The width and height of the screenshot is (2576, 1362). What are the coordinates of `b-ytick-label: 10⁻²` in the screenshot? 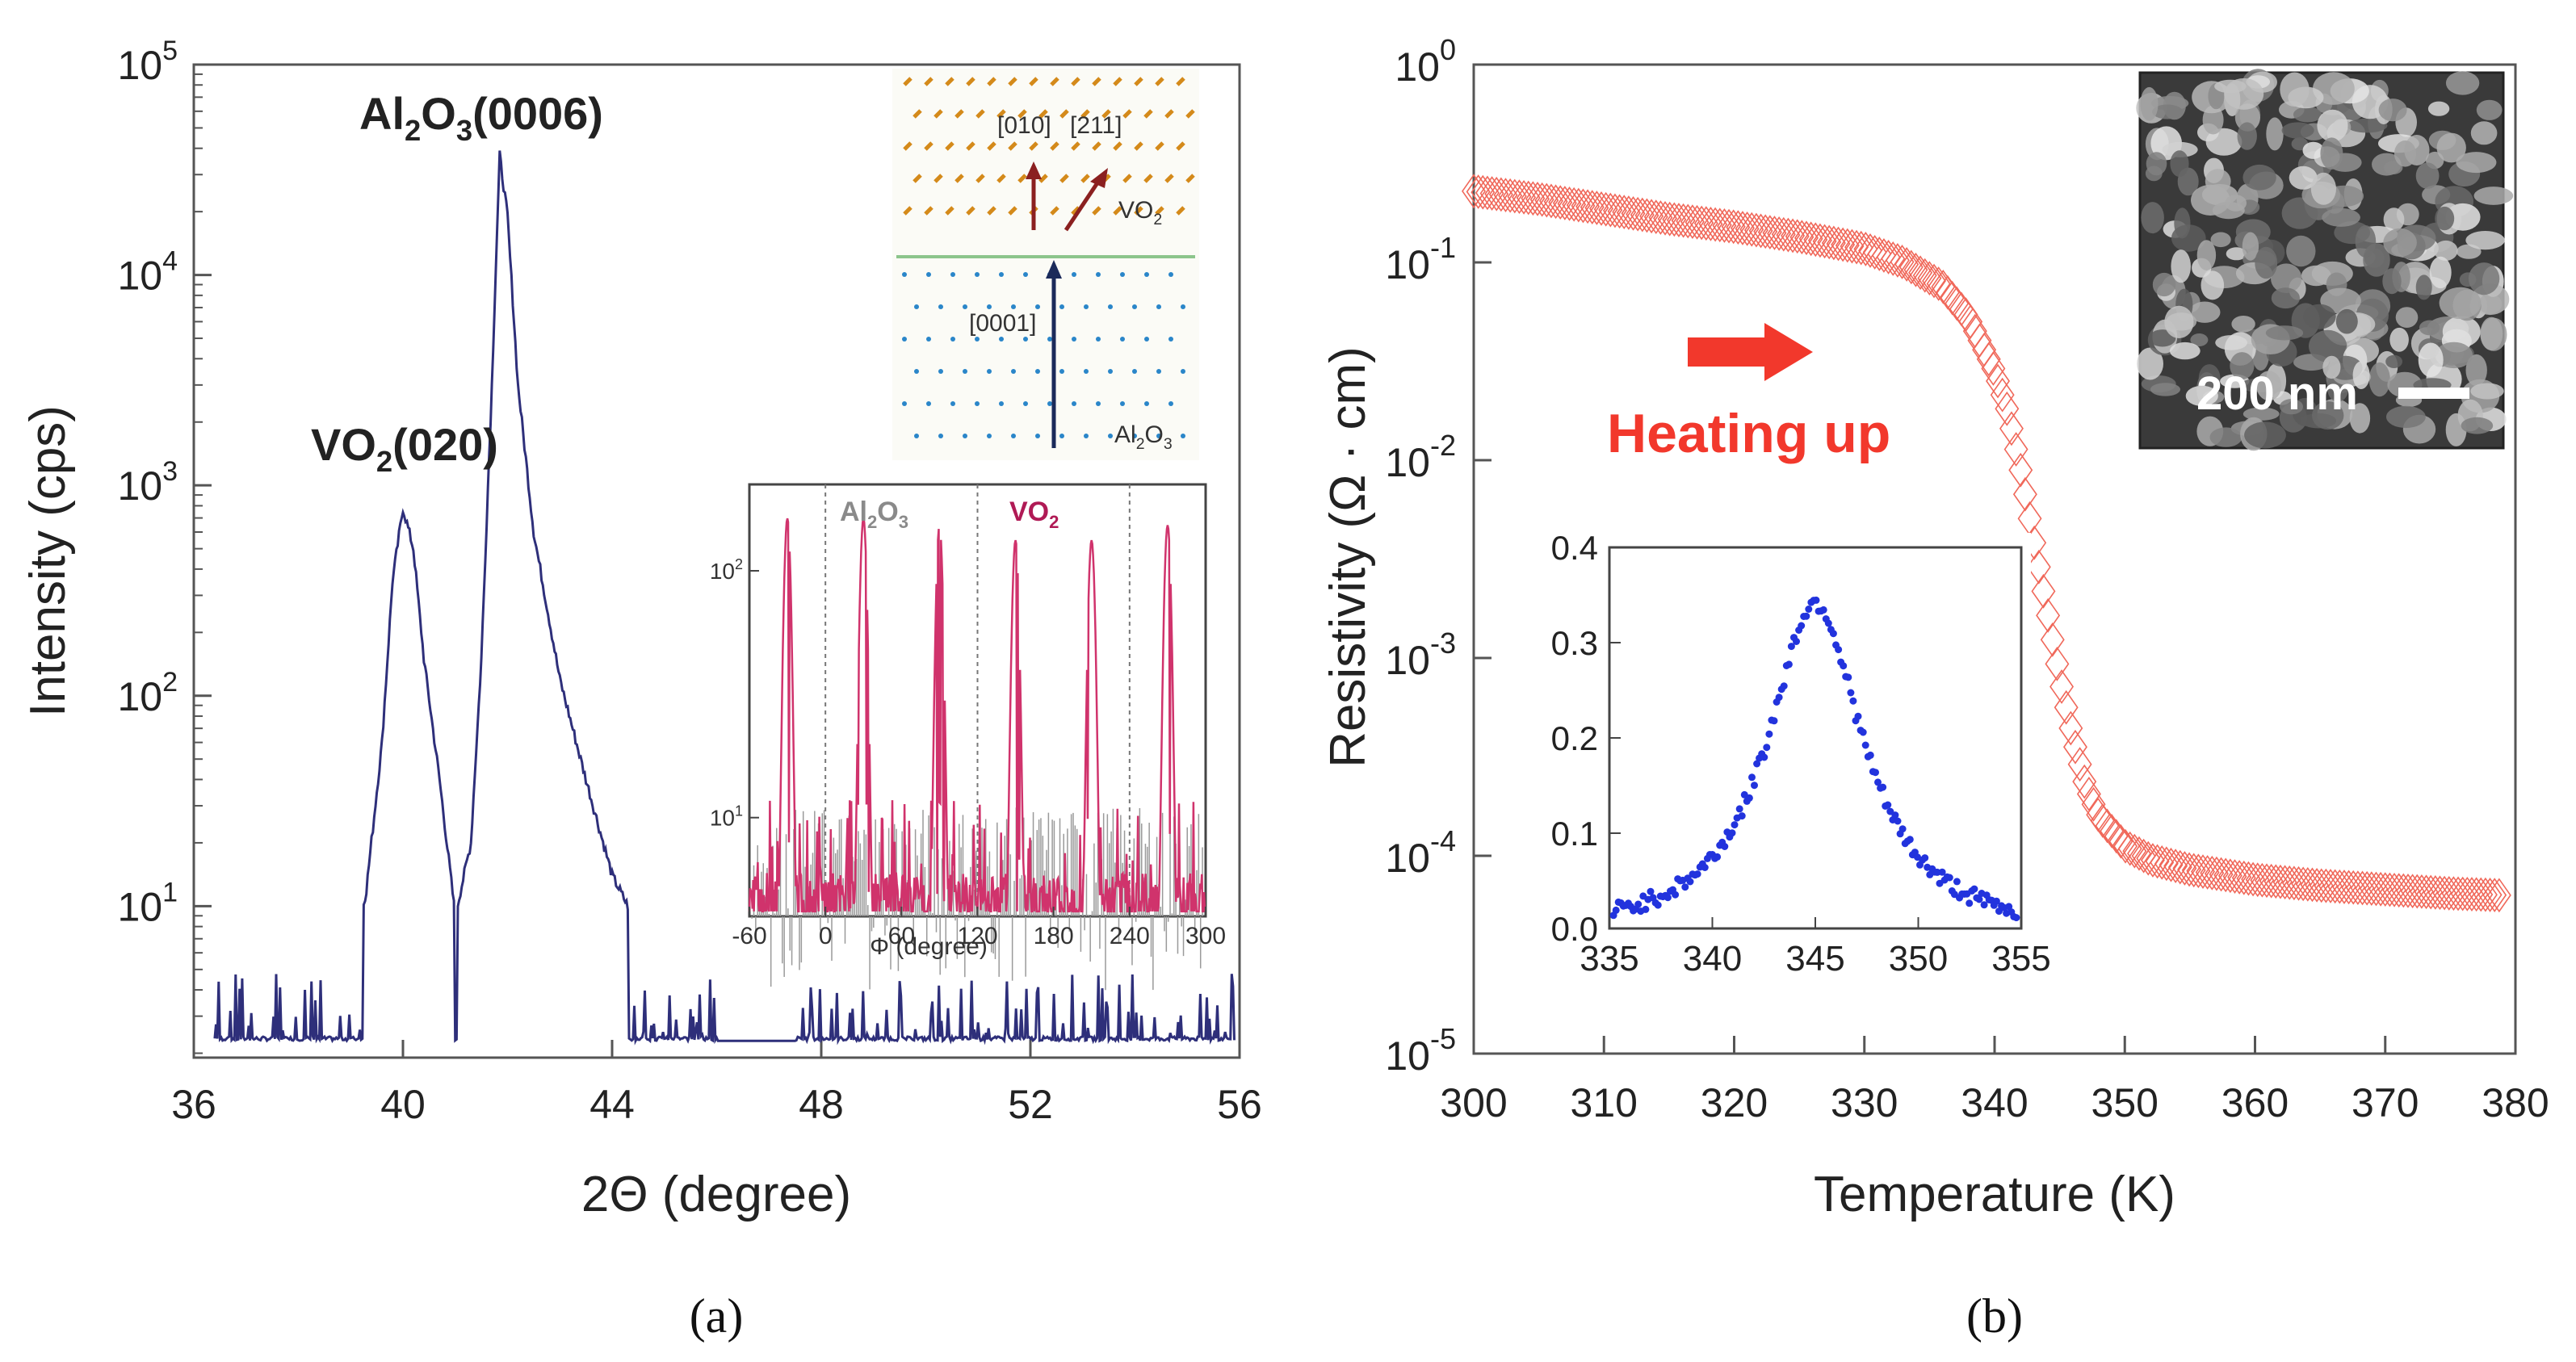 It's located at (1420, 457).